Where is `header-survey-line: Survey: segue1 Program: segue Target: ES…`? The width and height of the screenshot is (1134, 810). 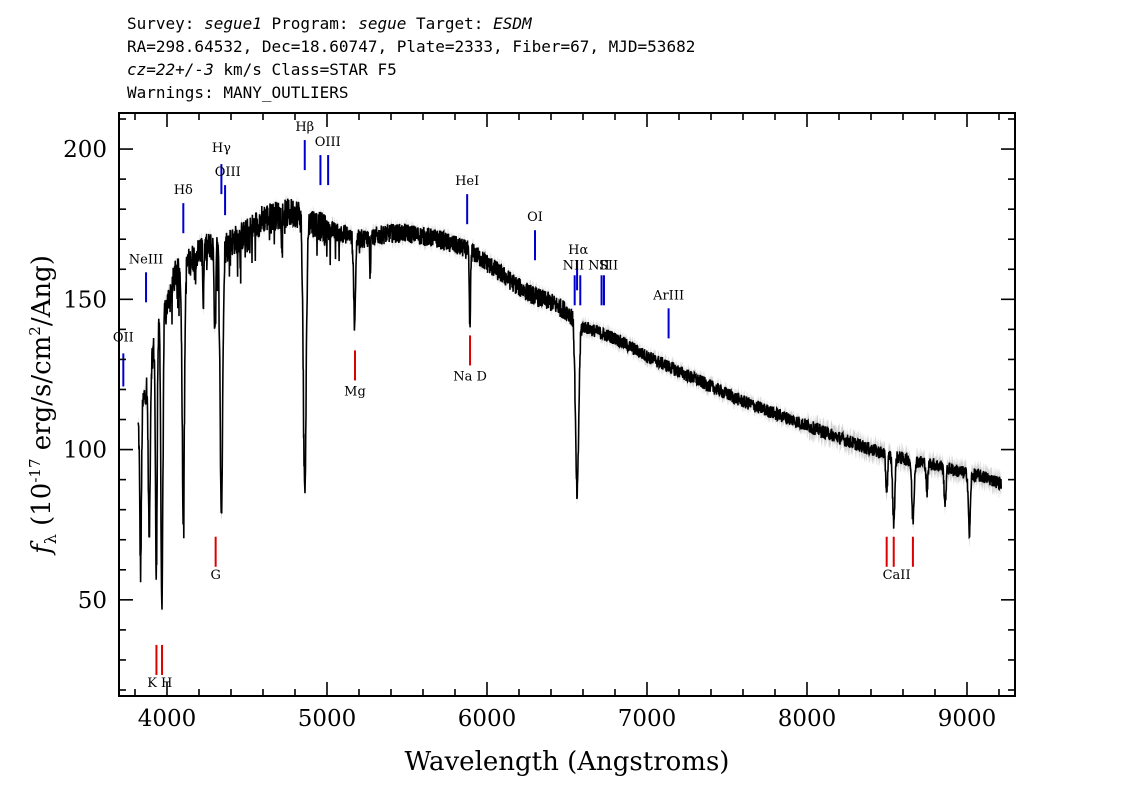
header-survey-line: Survey: segue1 Program: segue Target: ES… is located at coordinates (411, 23).